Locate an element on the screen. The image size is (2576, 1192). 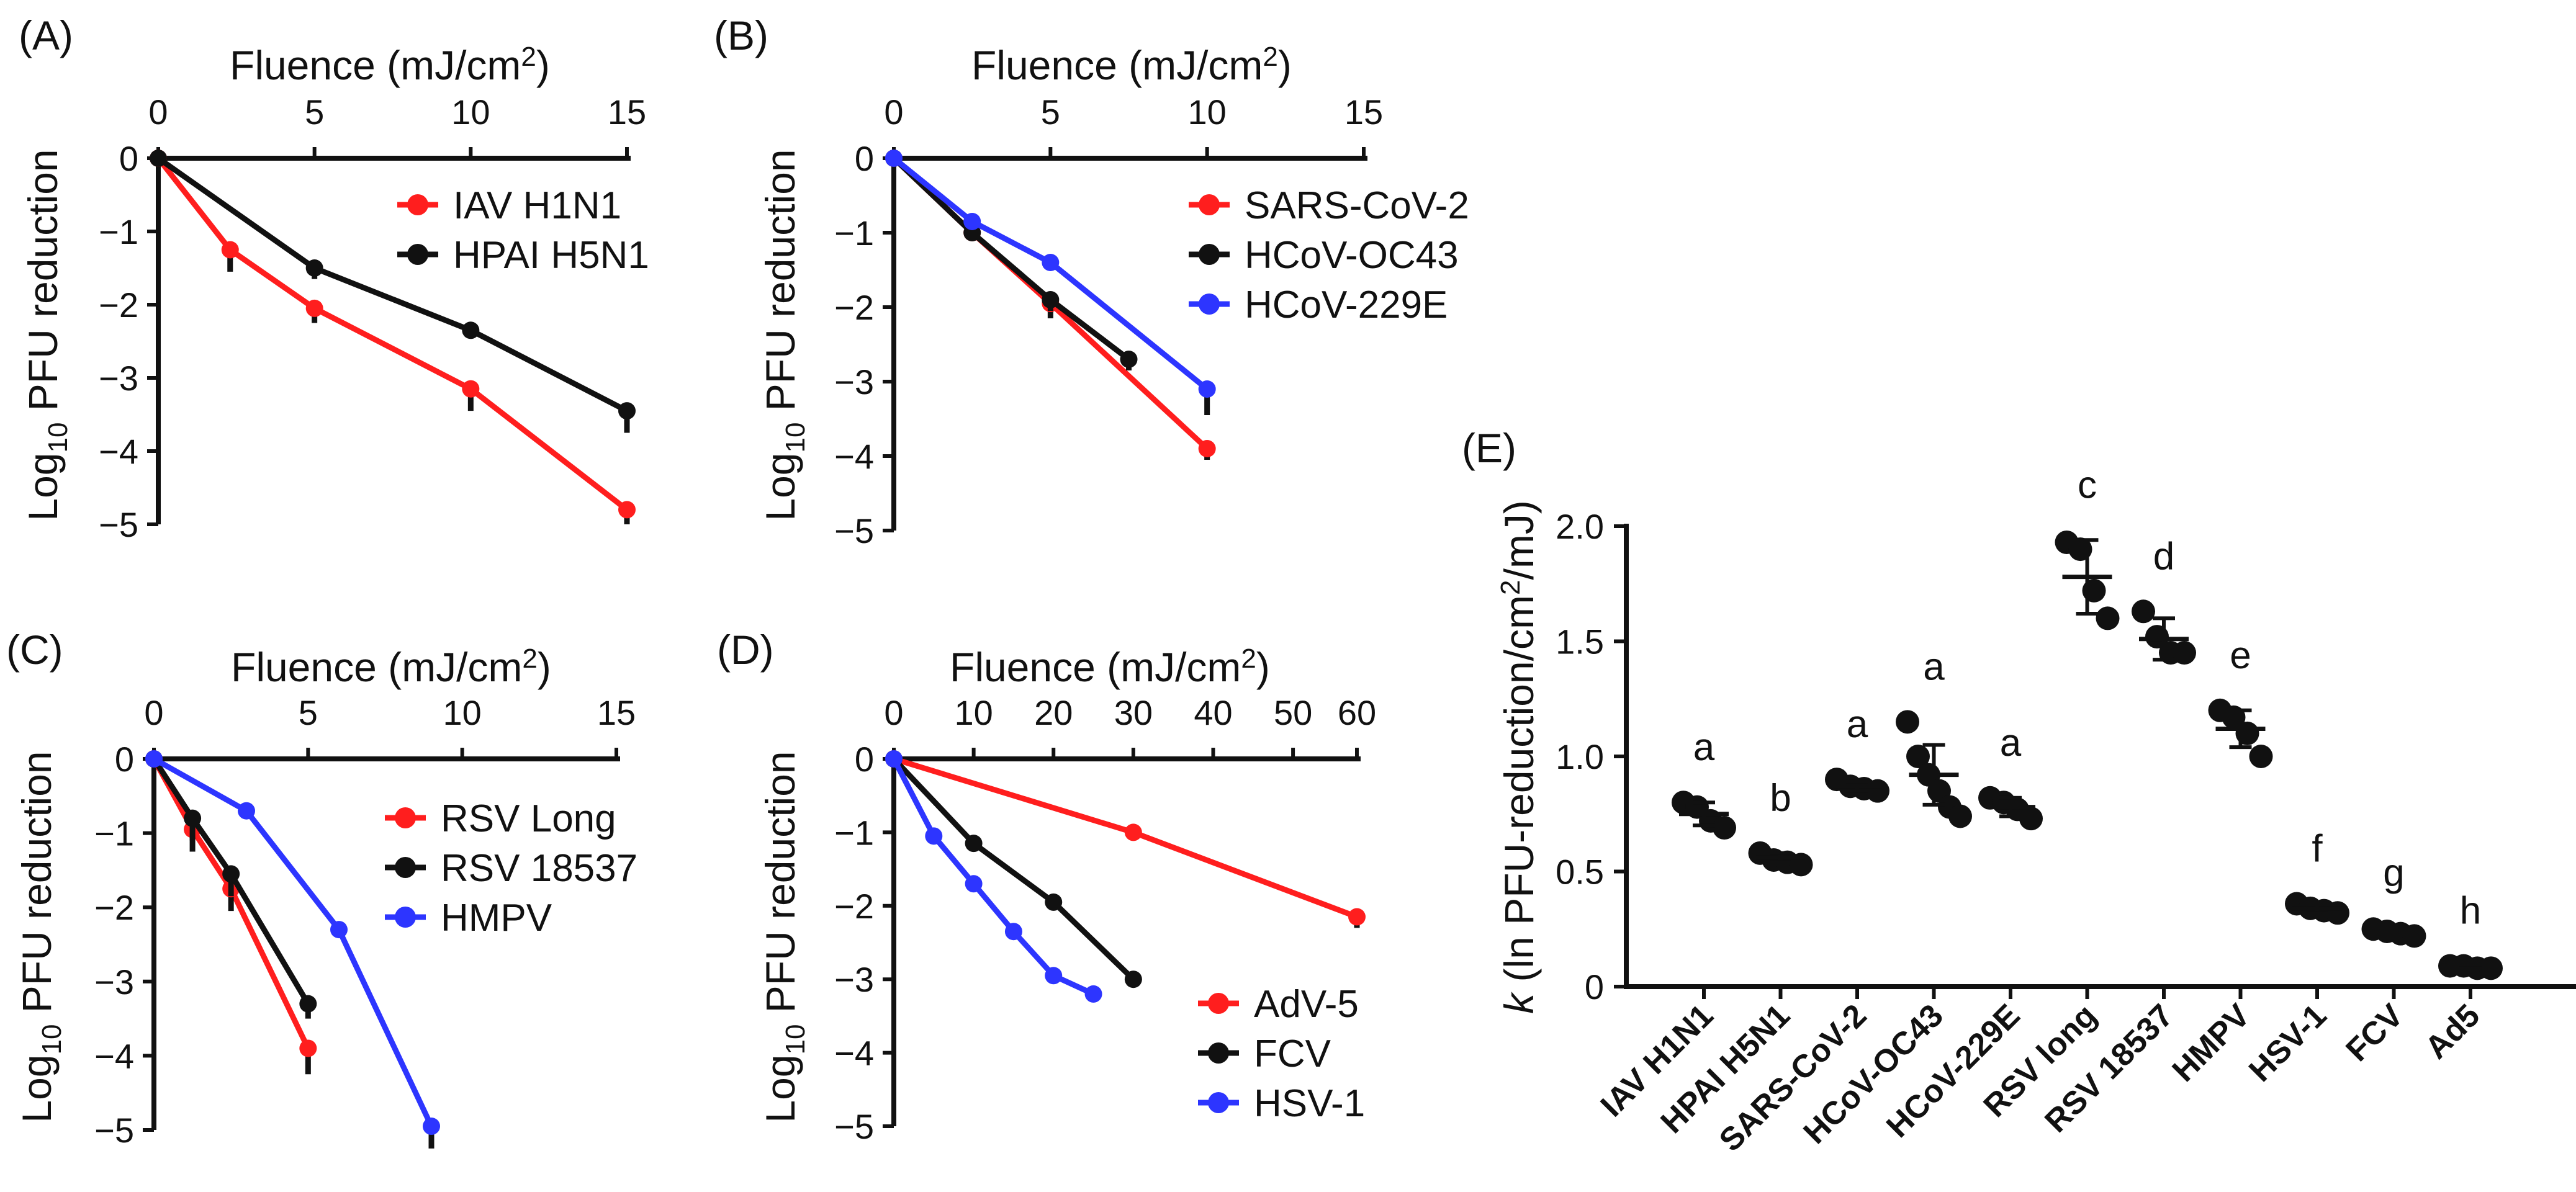
b-y-tick-label: −2 is located at coordinates (854, 307).